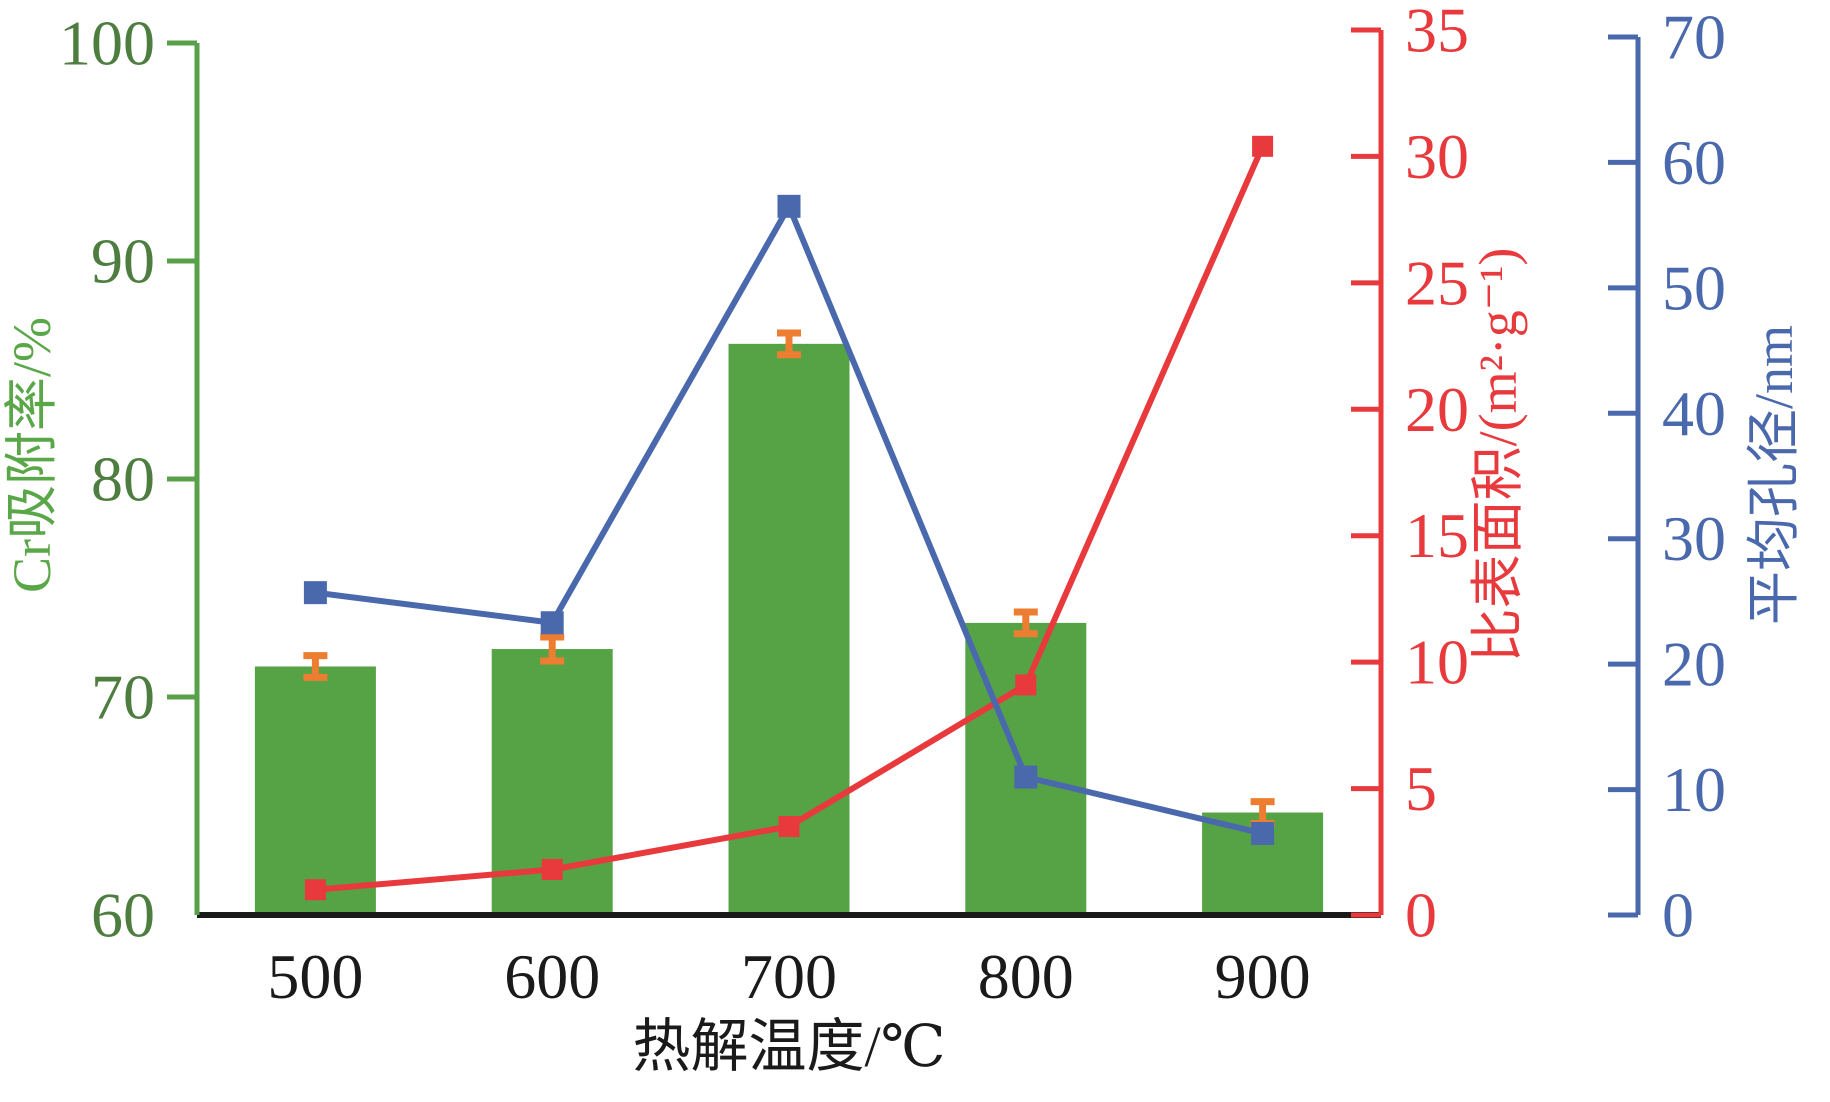 This screenshot has width=1830, height=1102. What do you see at coordinates (1421, 788) in the screenshot?
I see `red-axis-tick-label: 5` at bounding box center [1421, 788].